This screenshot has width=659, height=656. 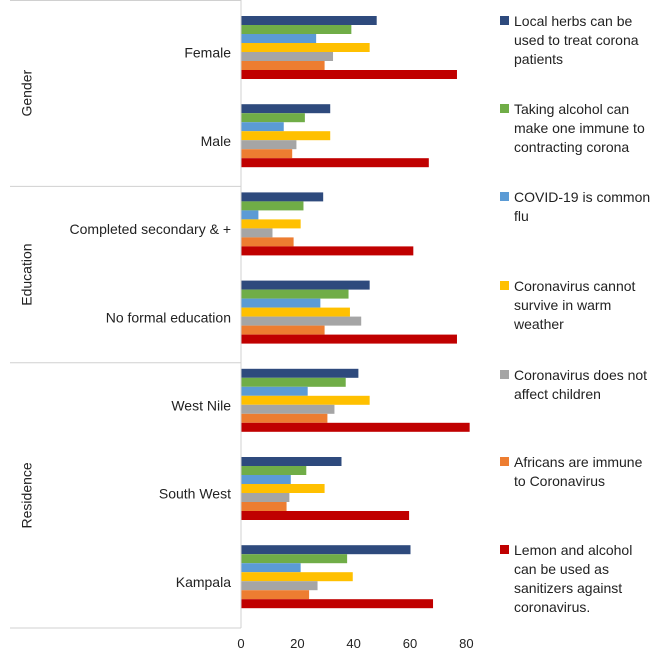 I want to click on x-tick-label: 60, so click(x=410, y=643).